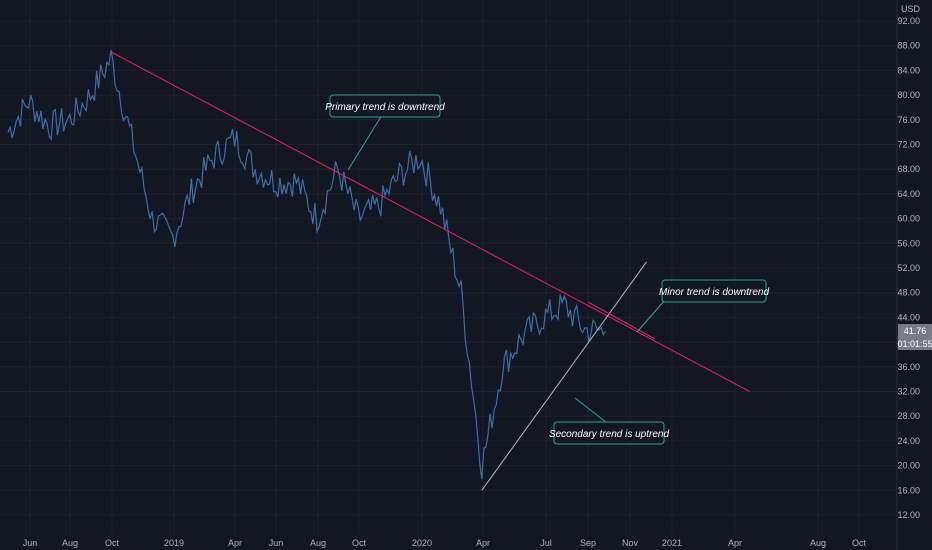 Image resolution: width=932 pixels, height=550 pixels. I want to click on y-tick-label: 12.00, so click(908, 515).